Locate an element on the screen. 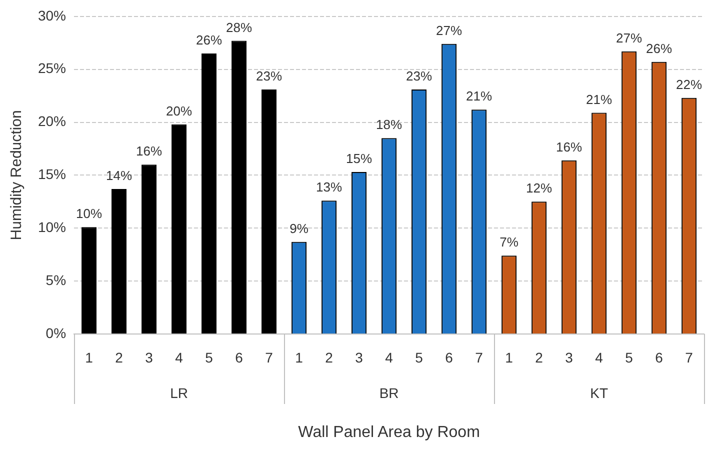 The height and width of the screenshot is (450, 709). text: KT is located at coordinates (599, 392).